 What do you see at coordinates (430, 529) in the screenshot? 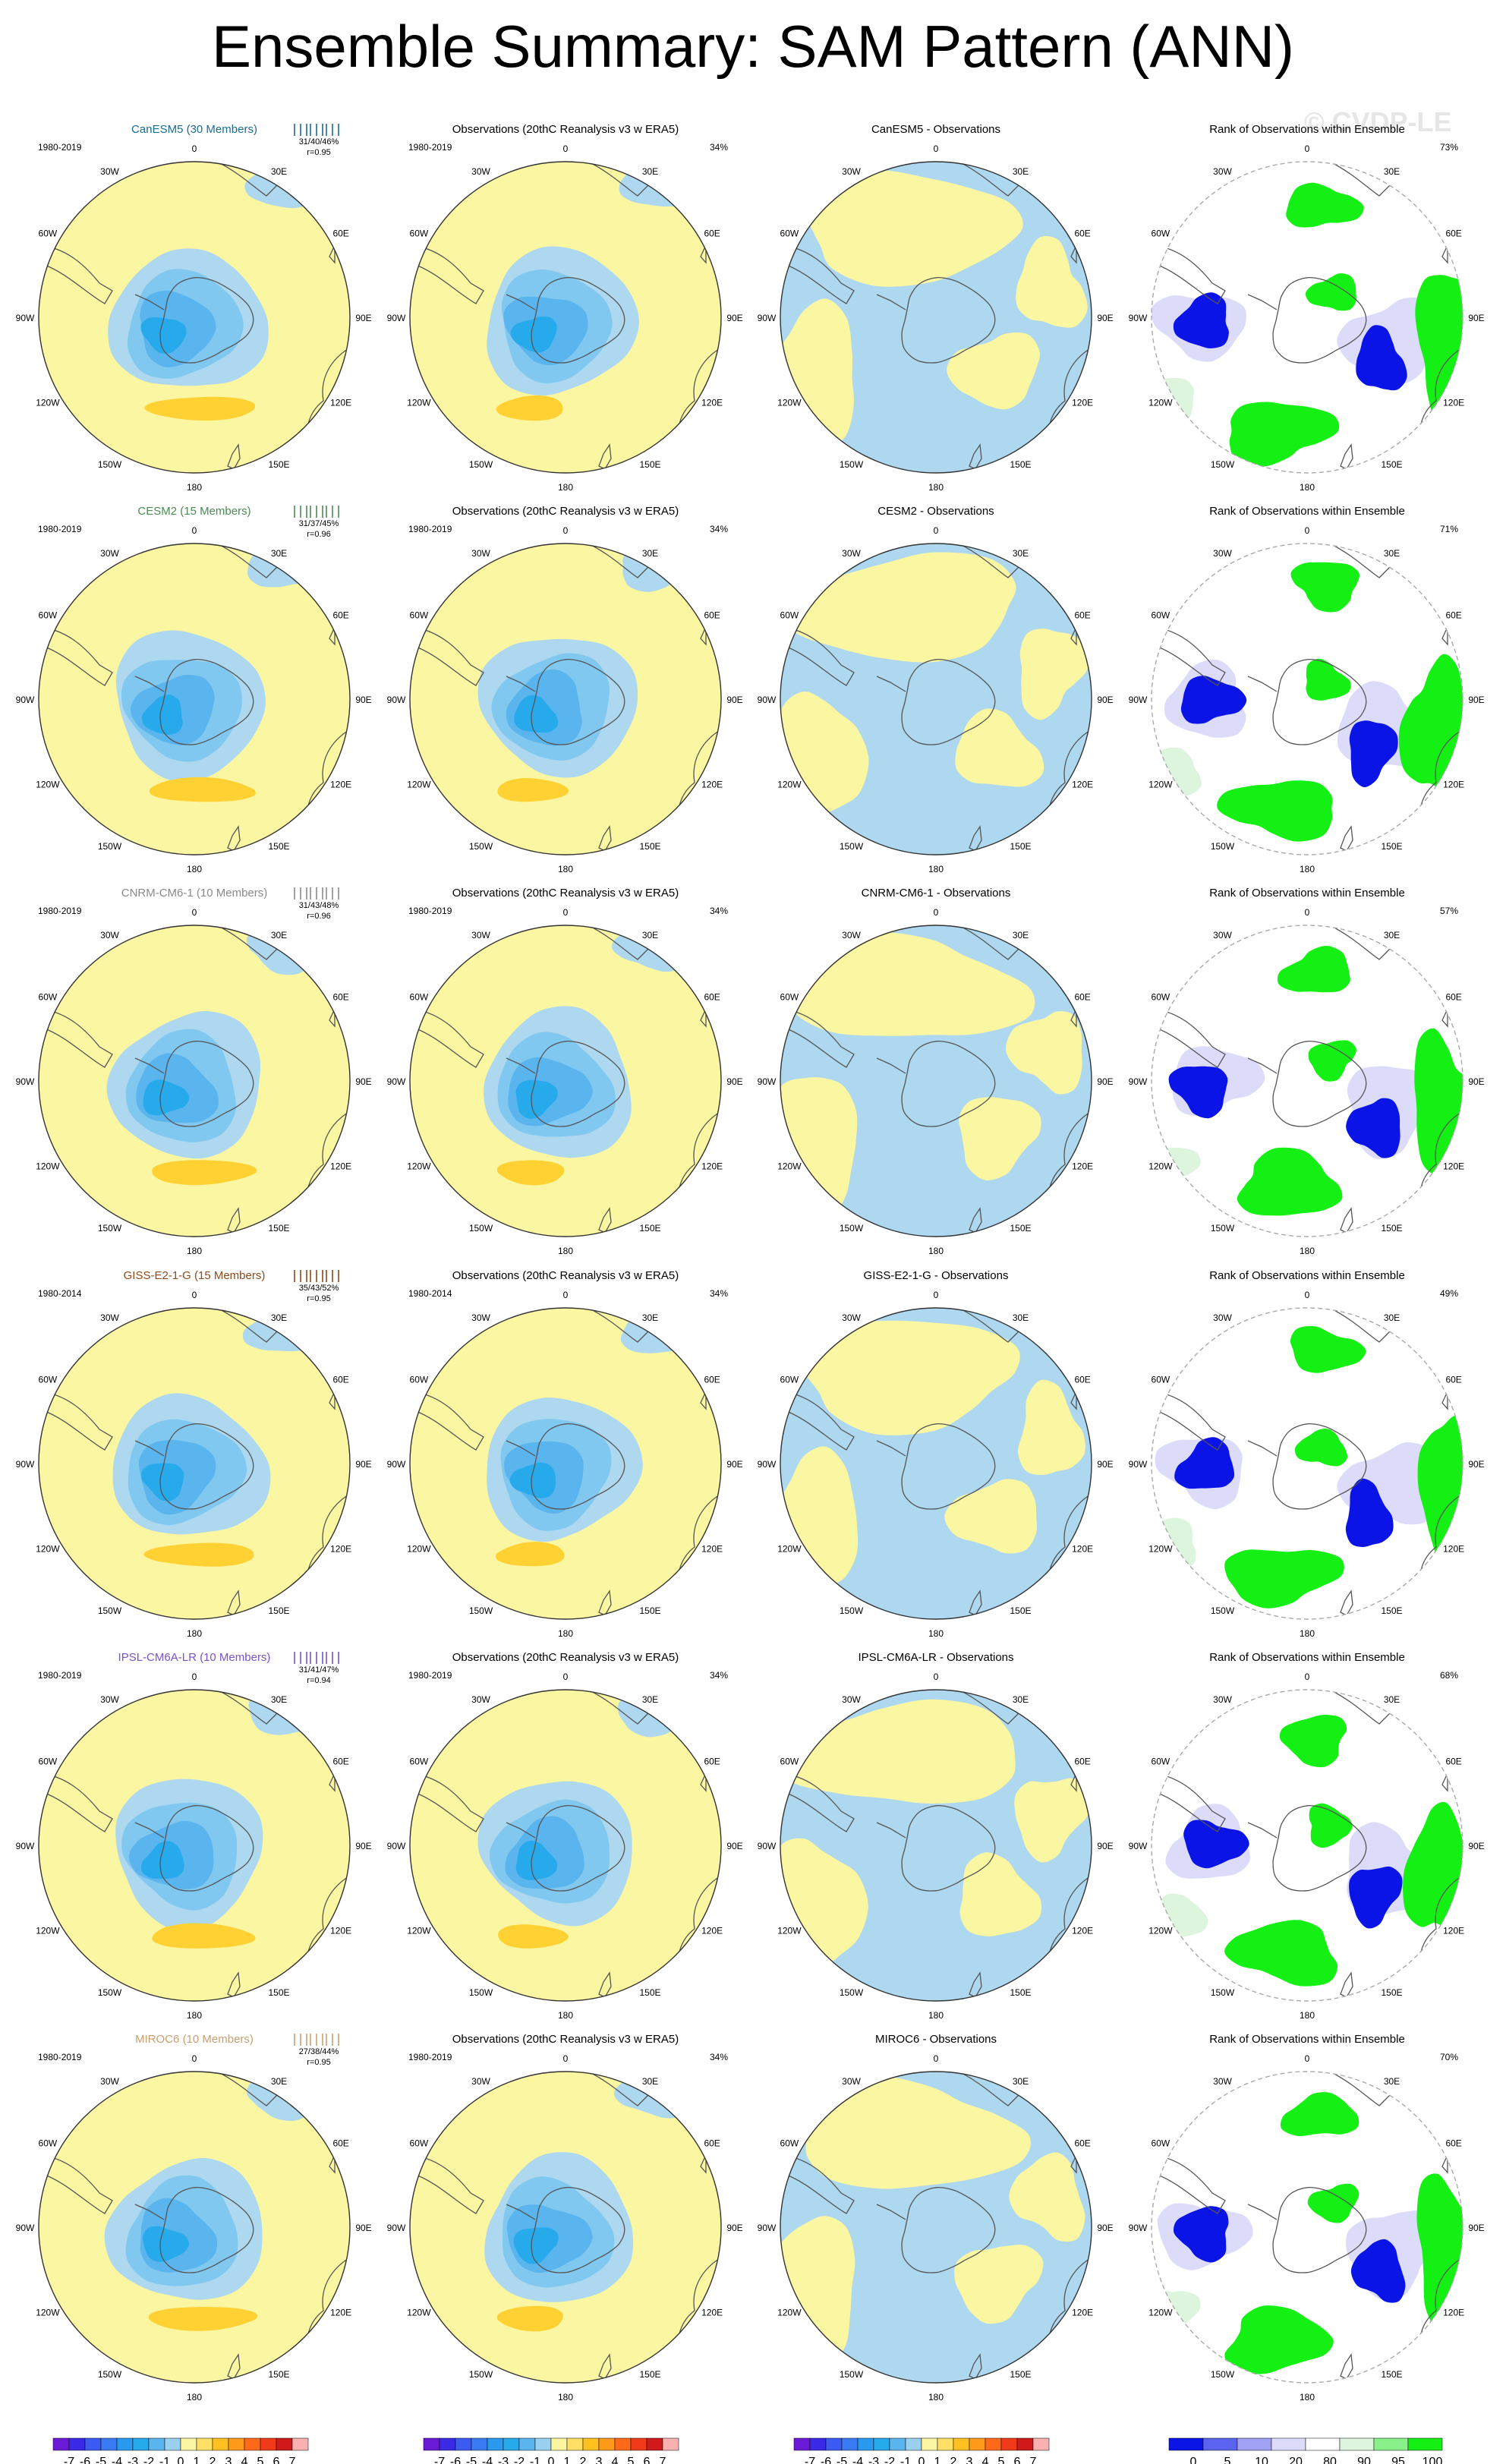
I see `analysis-period: 1980-2019` at bounding box center [430, 529].